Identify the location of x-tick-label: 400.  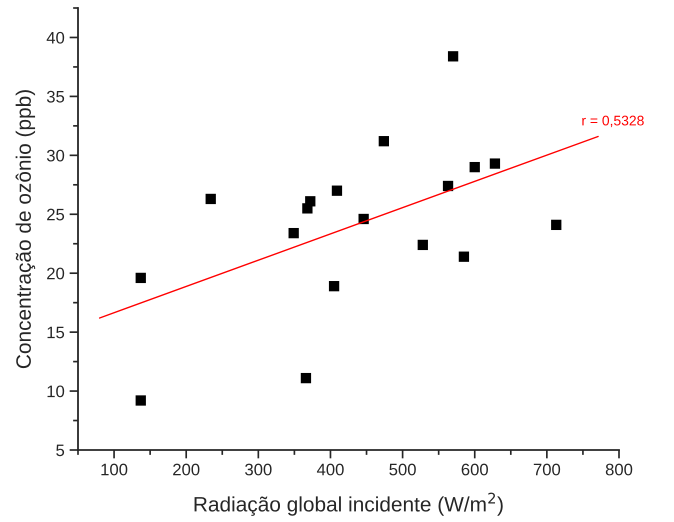
(330, 470).